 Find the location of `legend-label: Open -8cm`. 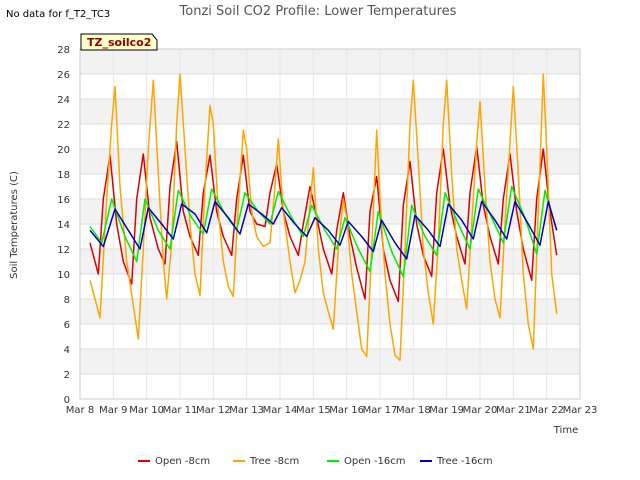

legend-label: Open -8cm is located at coordinates (182, 461).